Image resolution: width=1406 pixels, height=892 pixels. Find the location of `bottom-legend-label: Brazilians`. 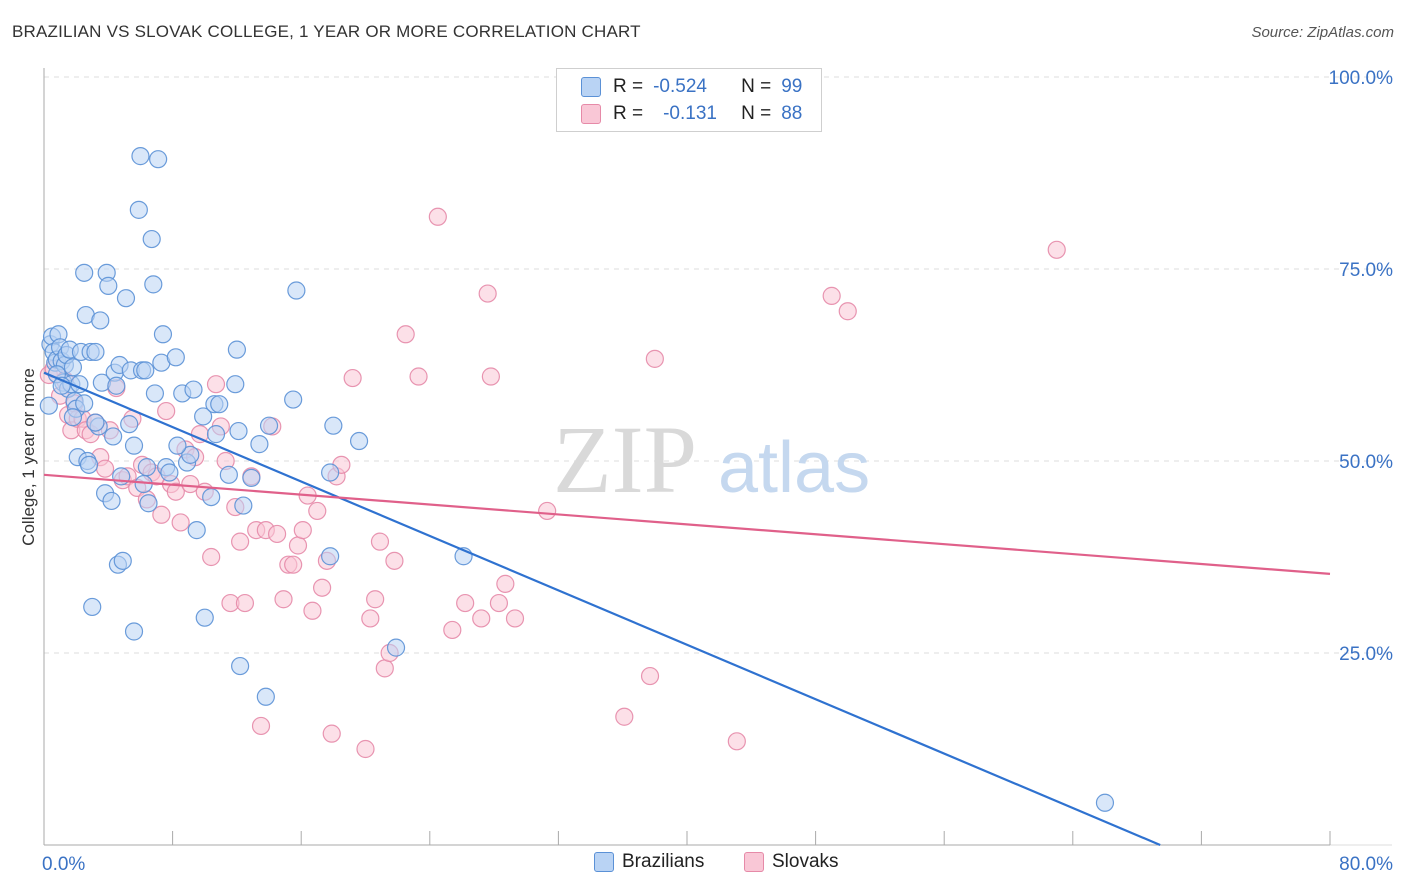

bottom-legend-label: Brazilians is located at coordinates (663, 861).